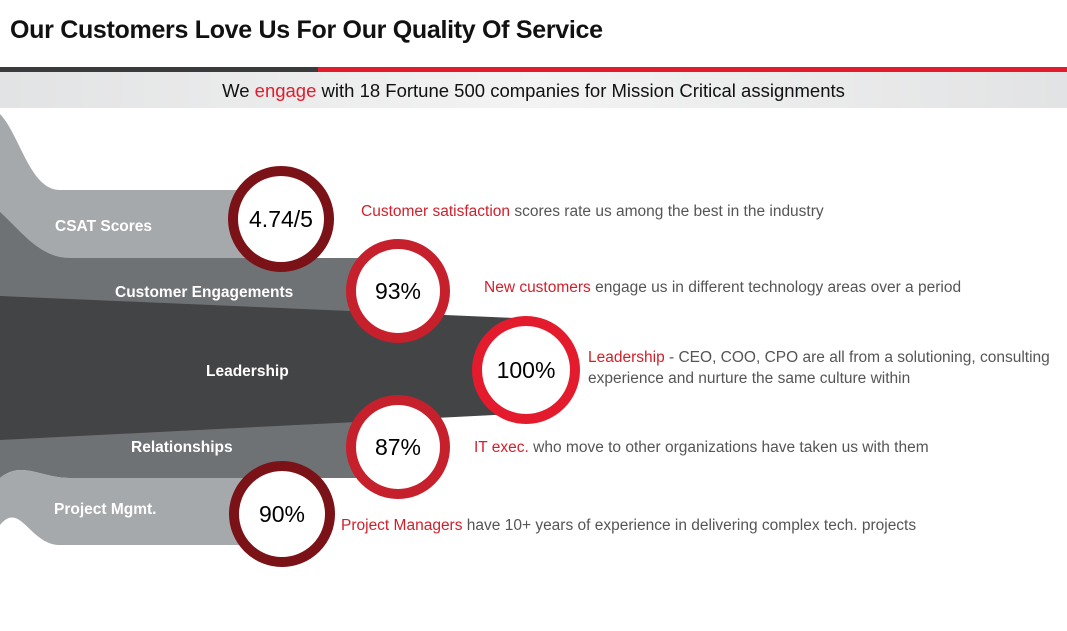  I want to click on funnel-band-engagements, so click(200, 265).